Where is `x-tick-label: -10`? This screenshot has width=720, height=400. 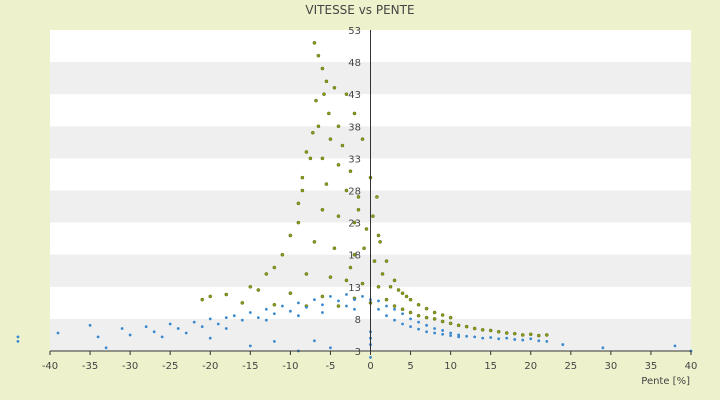 x-tick-label: -10 is located at coordinates (290, 366).